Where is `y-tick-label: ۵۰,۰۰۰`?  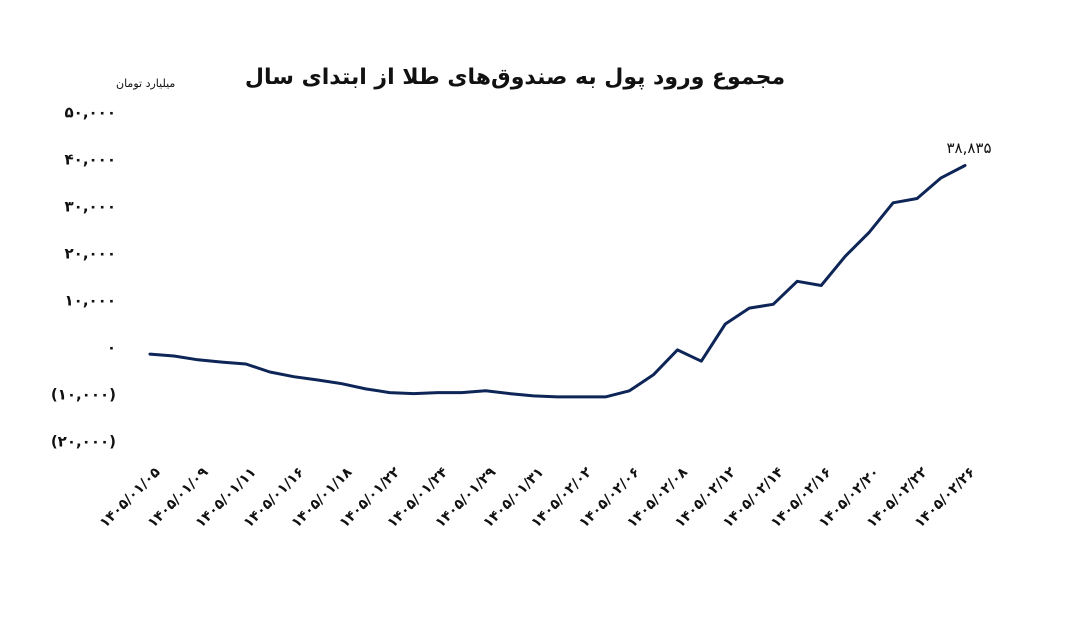
y-tick-label: ۵۰,۰۰۰ is located at coordinates (90, 113).